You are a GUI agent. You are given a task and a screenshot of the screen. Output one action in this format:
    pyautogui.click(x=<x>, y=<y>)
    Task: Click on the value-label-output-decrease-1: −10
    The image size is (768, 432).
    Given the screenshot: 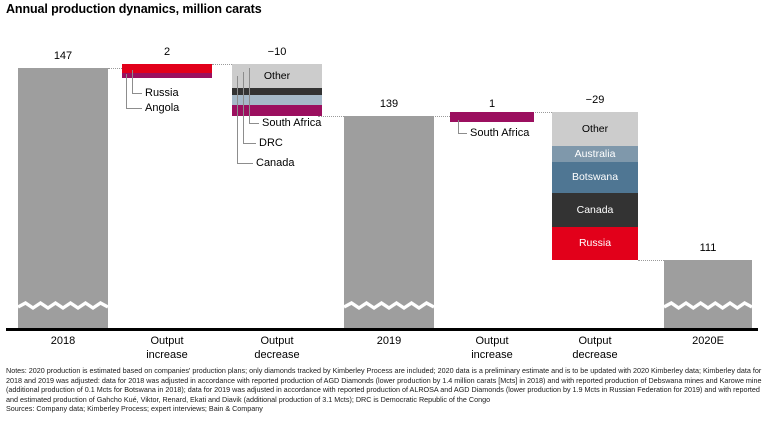 What is the action you would take?
    pyautogui.click(x=277, y=52)
    